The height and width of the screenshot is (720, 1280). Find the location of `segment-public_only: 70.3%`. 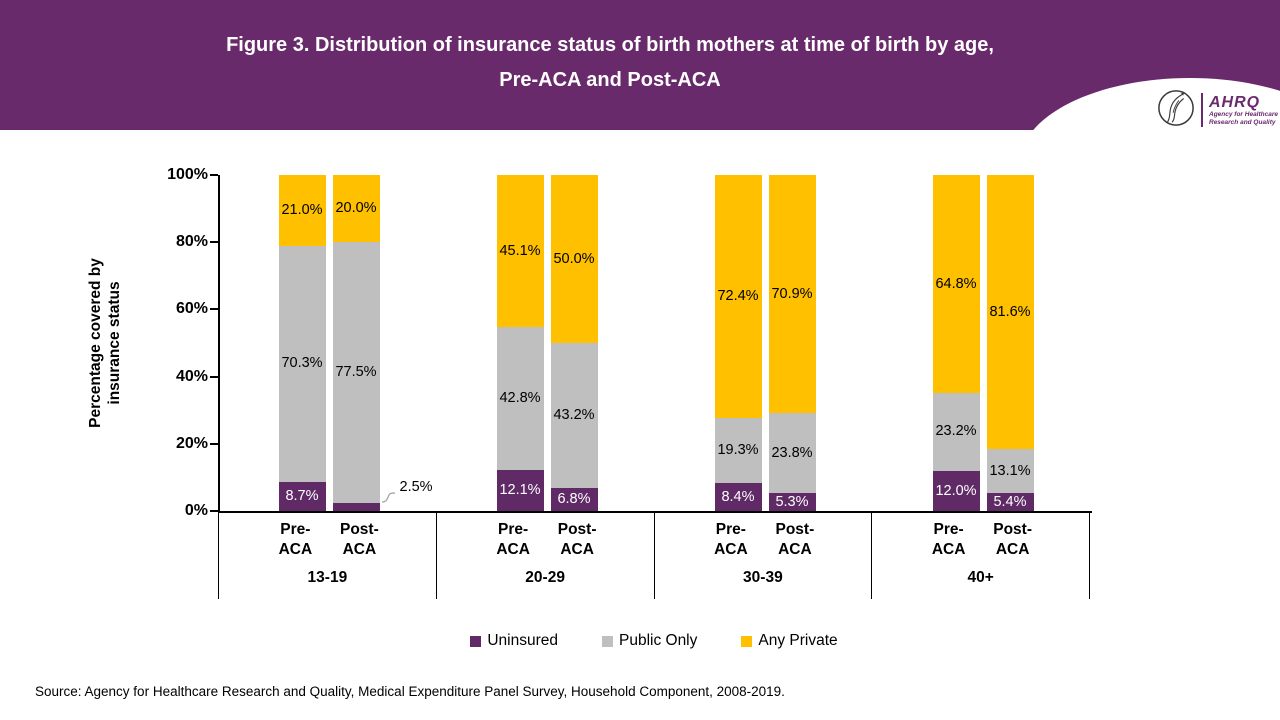

segment-public_only: 70.3% is located at coordinates (302, 363).